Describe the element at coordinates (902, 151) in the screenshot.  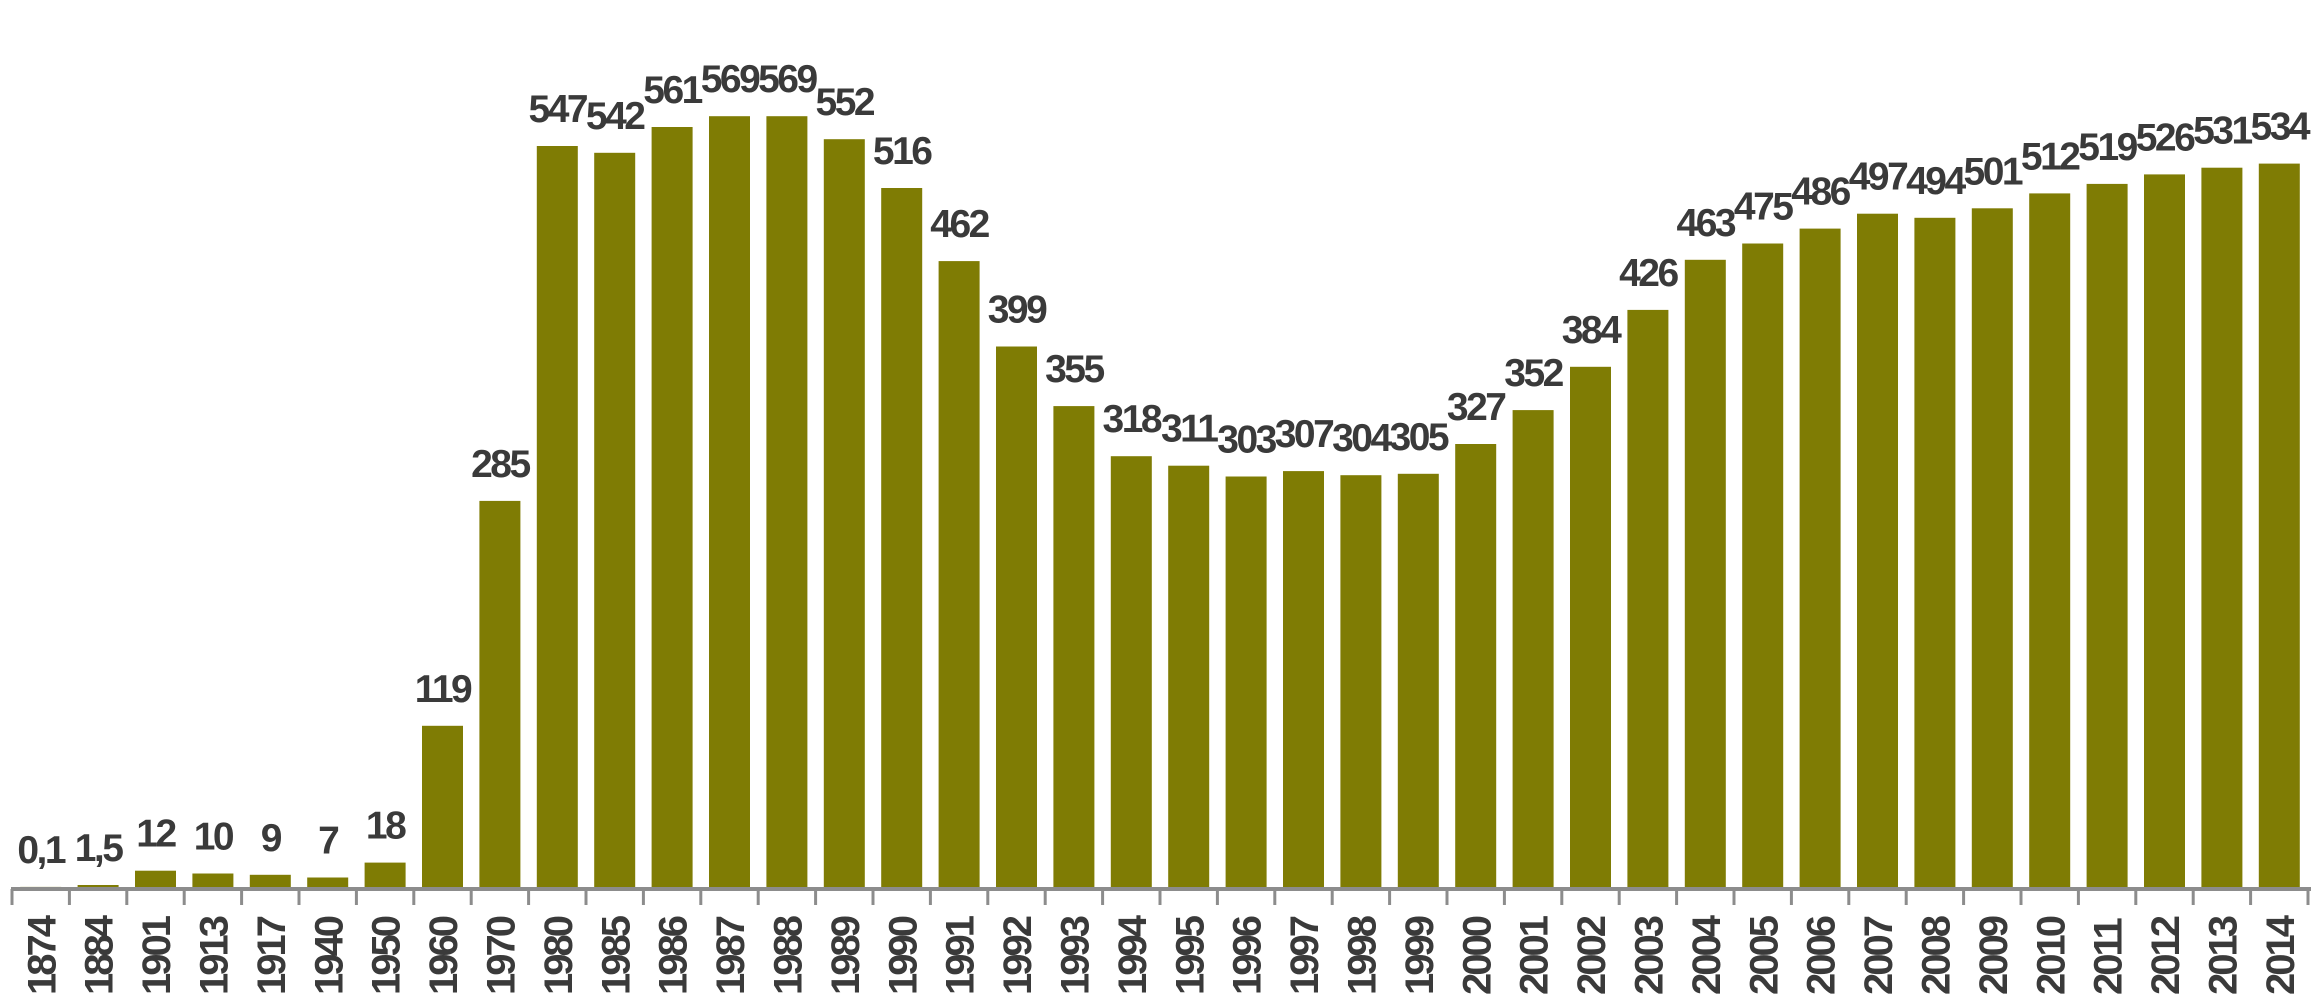
I see `svg-text: 516` at that location.